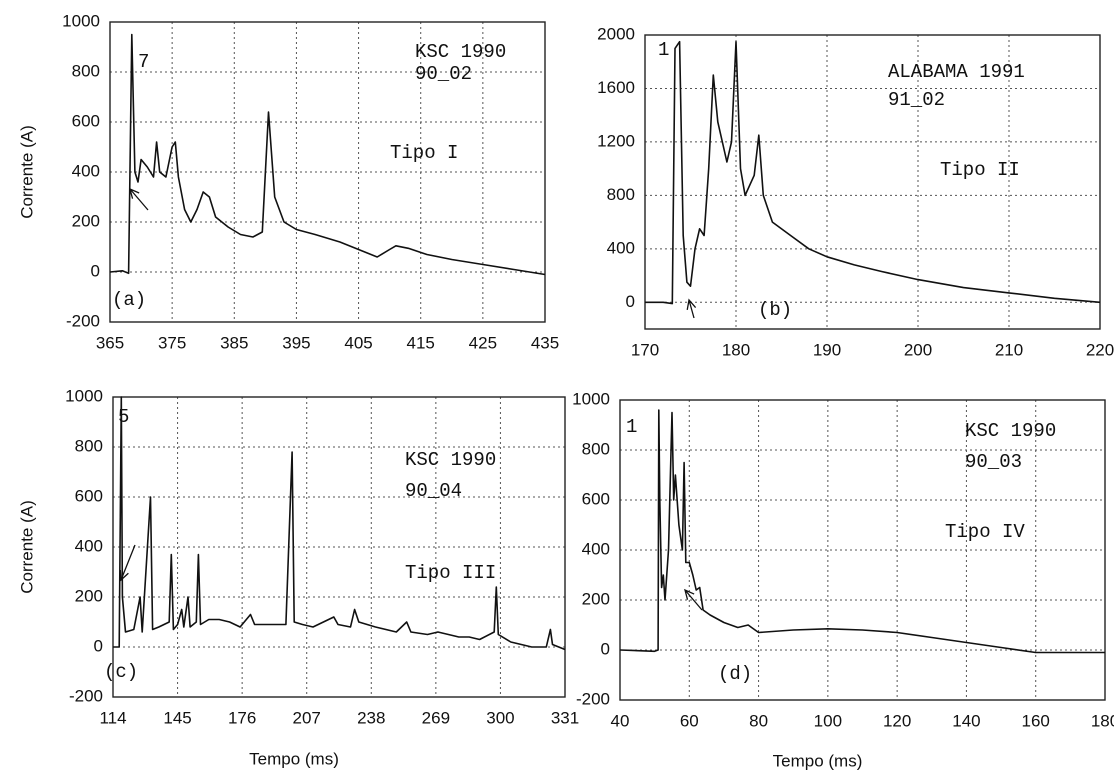 Image resolution: width=1114 pixels, height=771 pixels. Describe the element at coordinates (242, 717) in the screenshot. I see `x-tick-label: 176` at that location.